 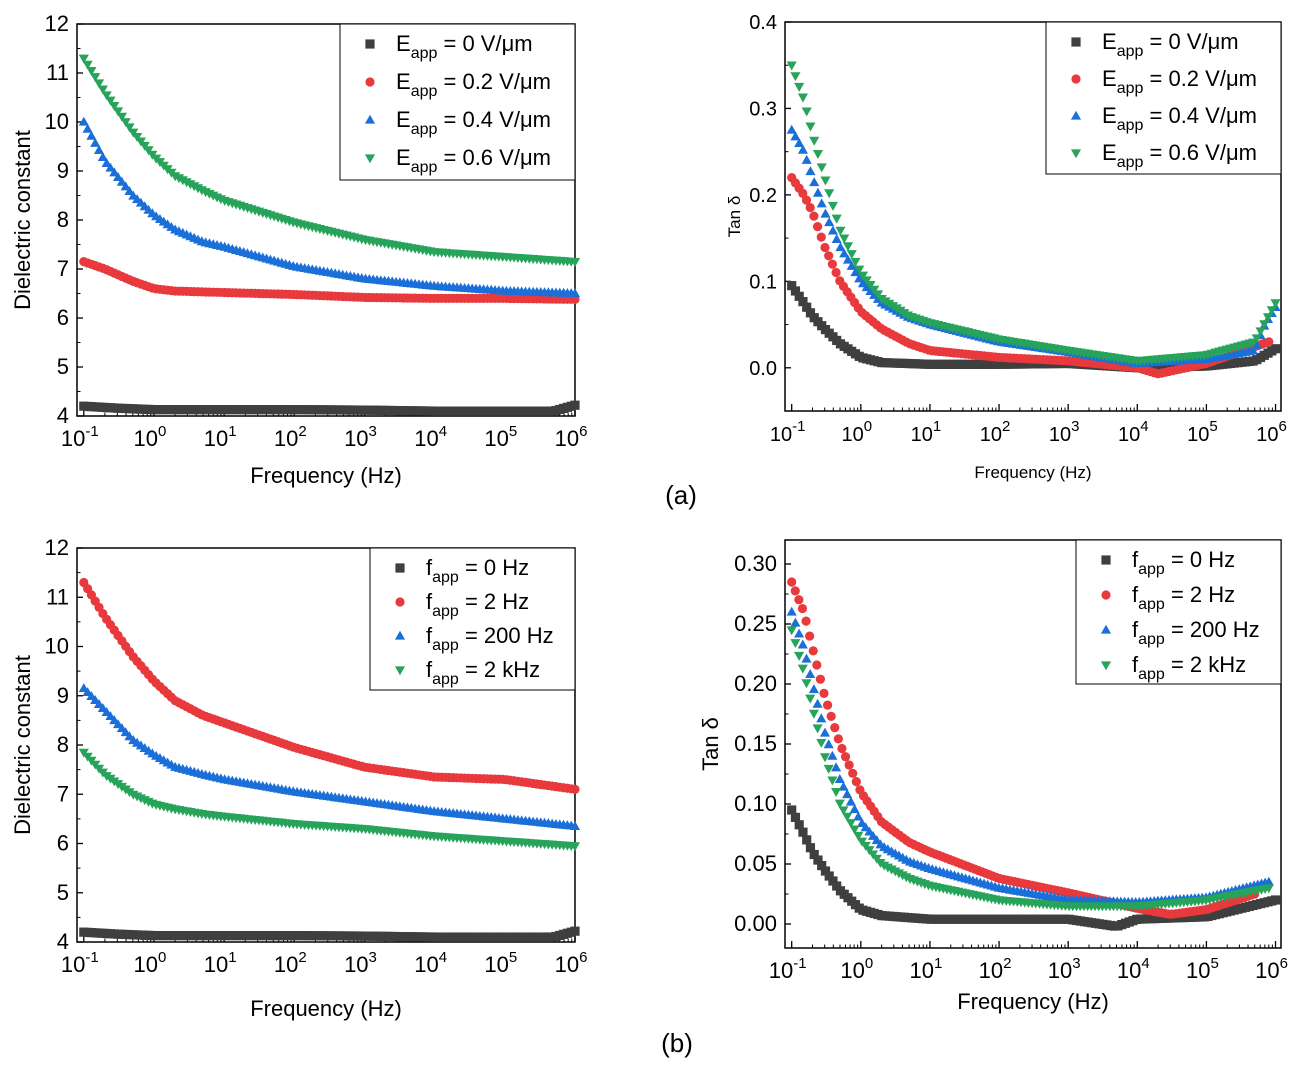 I want to click on y-tick-label: 8, so click(x=63, y=744).